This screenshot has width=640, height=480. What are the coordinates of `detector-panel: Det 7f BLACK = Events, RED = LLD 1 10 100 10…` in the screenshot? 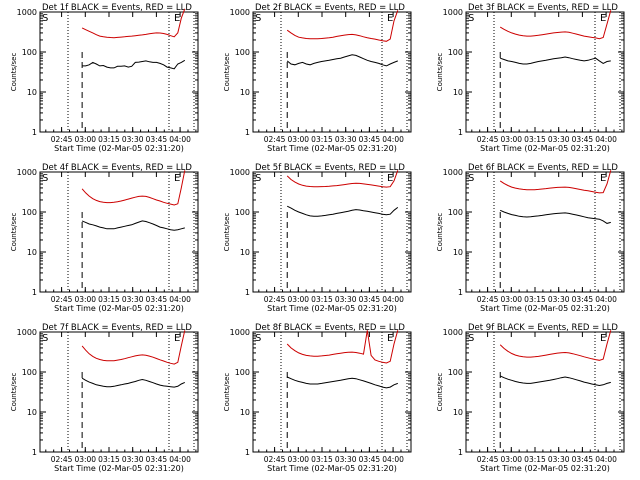 It's located at (104, 398).